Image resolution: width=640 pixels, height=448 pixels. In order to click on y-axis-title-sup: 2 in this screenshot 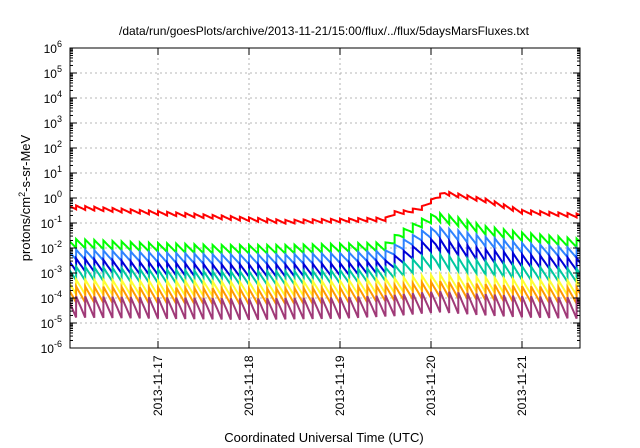, I will do `click(22, 194)`.